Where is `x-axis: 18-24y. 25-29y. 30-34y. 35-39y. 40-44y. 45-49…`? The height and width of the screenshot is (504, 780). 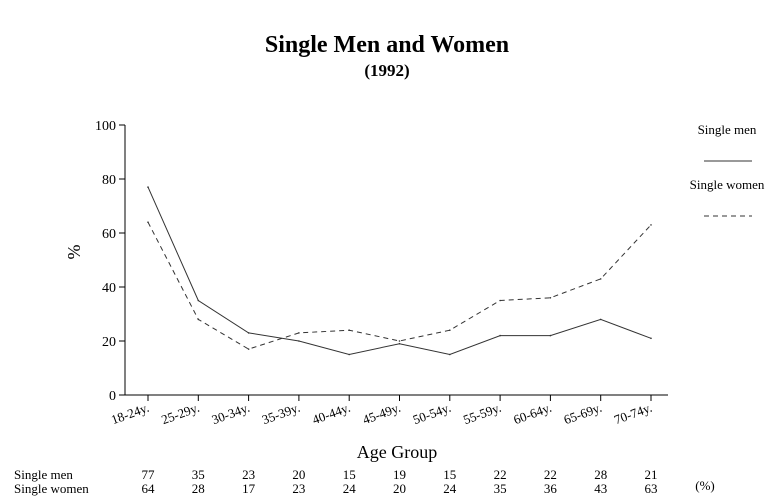 x-axis: 18-24y. 25-29y. 30-34y. 35-39y. 40-44y. 45-49… is located at coordinates (388, 411).